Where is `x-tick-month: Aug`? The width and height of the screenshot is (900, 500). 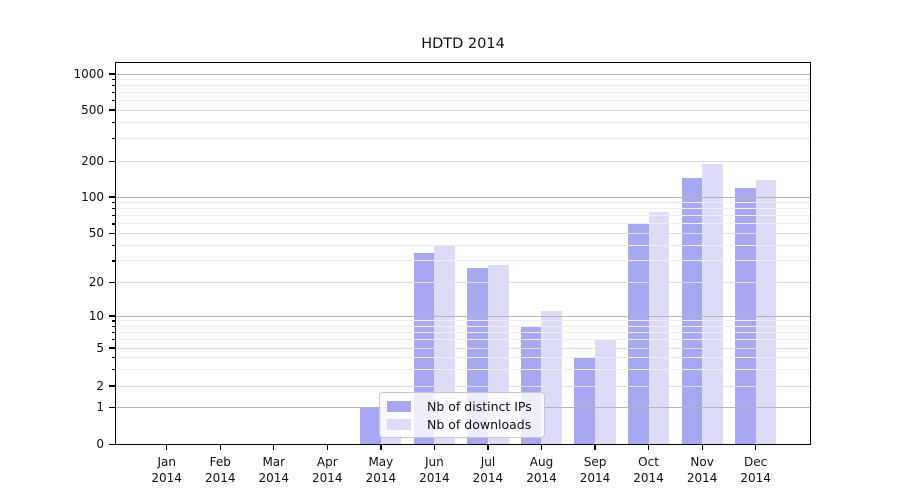 x-tick-month: Aug is located at coordinates (541, 462).